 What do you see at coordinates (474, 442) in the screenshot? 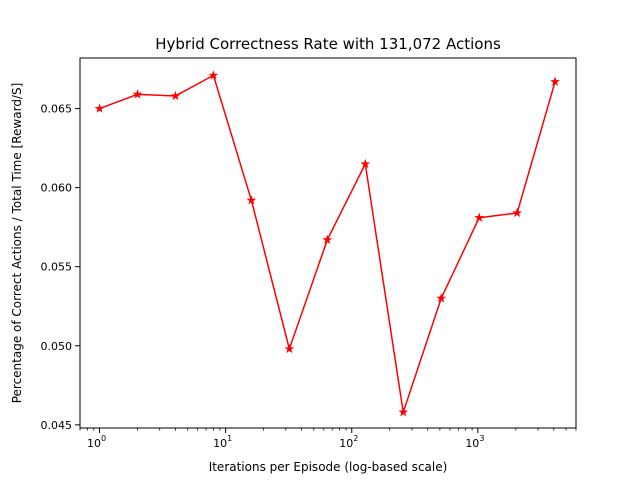
I see `x-tick-label-3: 10³` at bounding box center [474, 442].